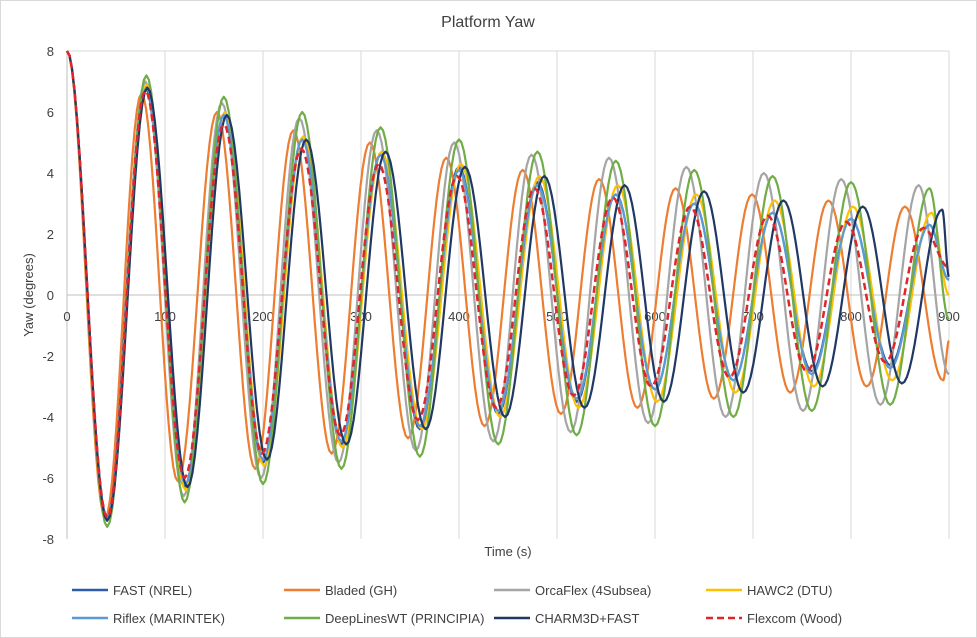 The width and height of the screenshot is (977, 638). Describe the element at coordinates (949, 316) in the screenshot. I see `x-tick-label: 900` at that location.